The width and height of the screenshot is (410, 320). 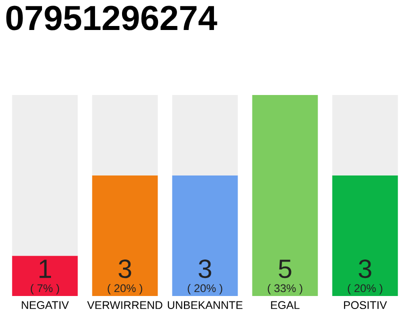 I want to click on x-tick-label: UNBEKANNTE, so click(x=205, y=305).